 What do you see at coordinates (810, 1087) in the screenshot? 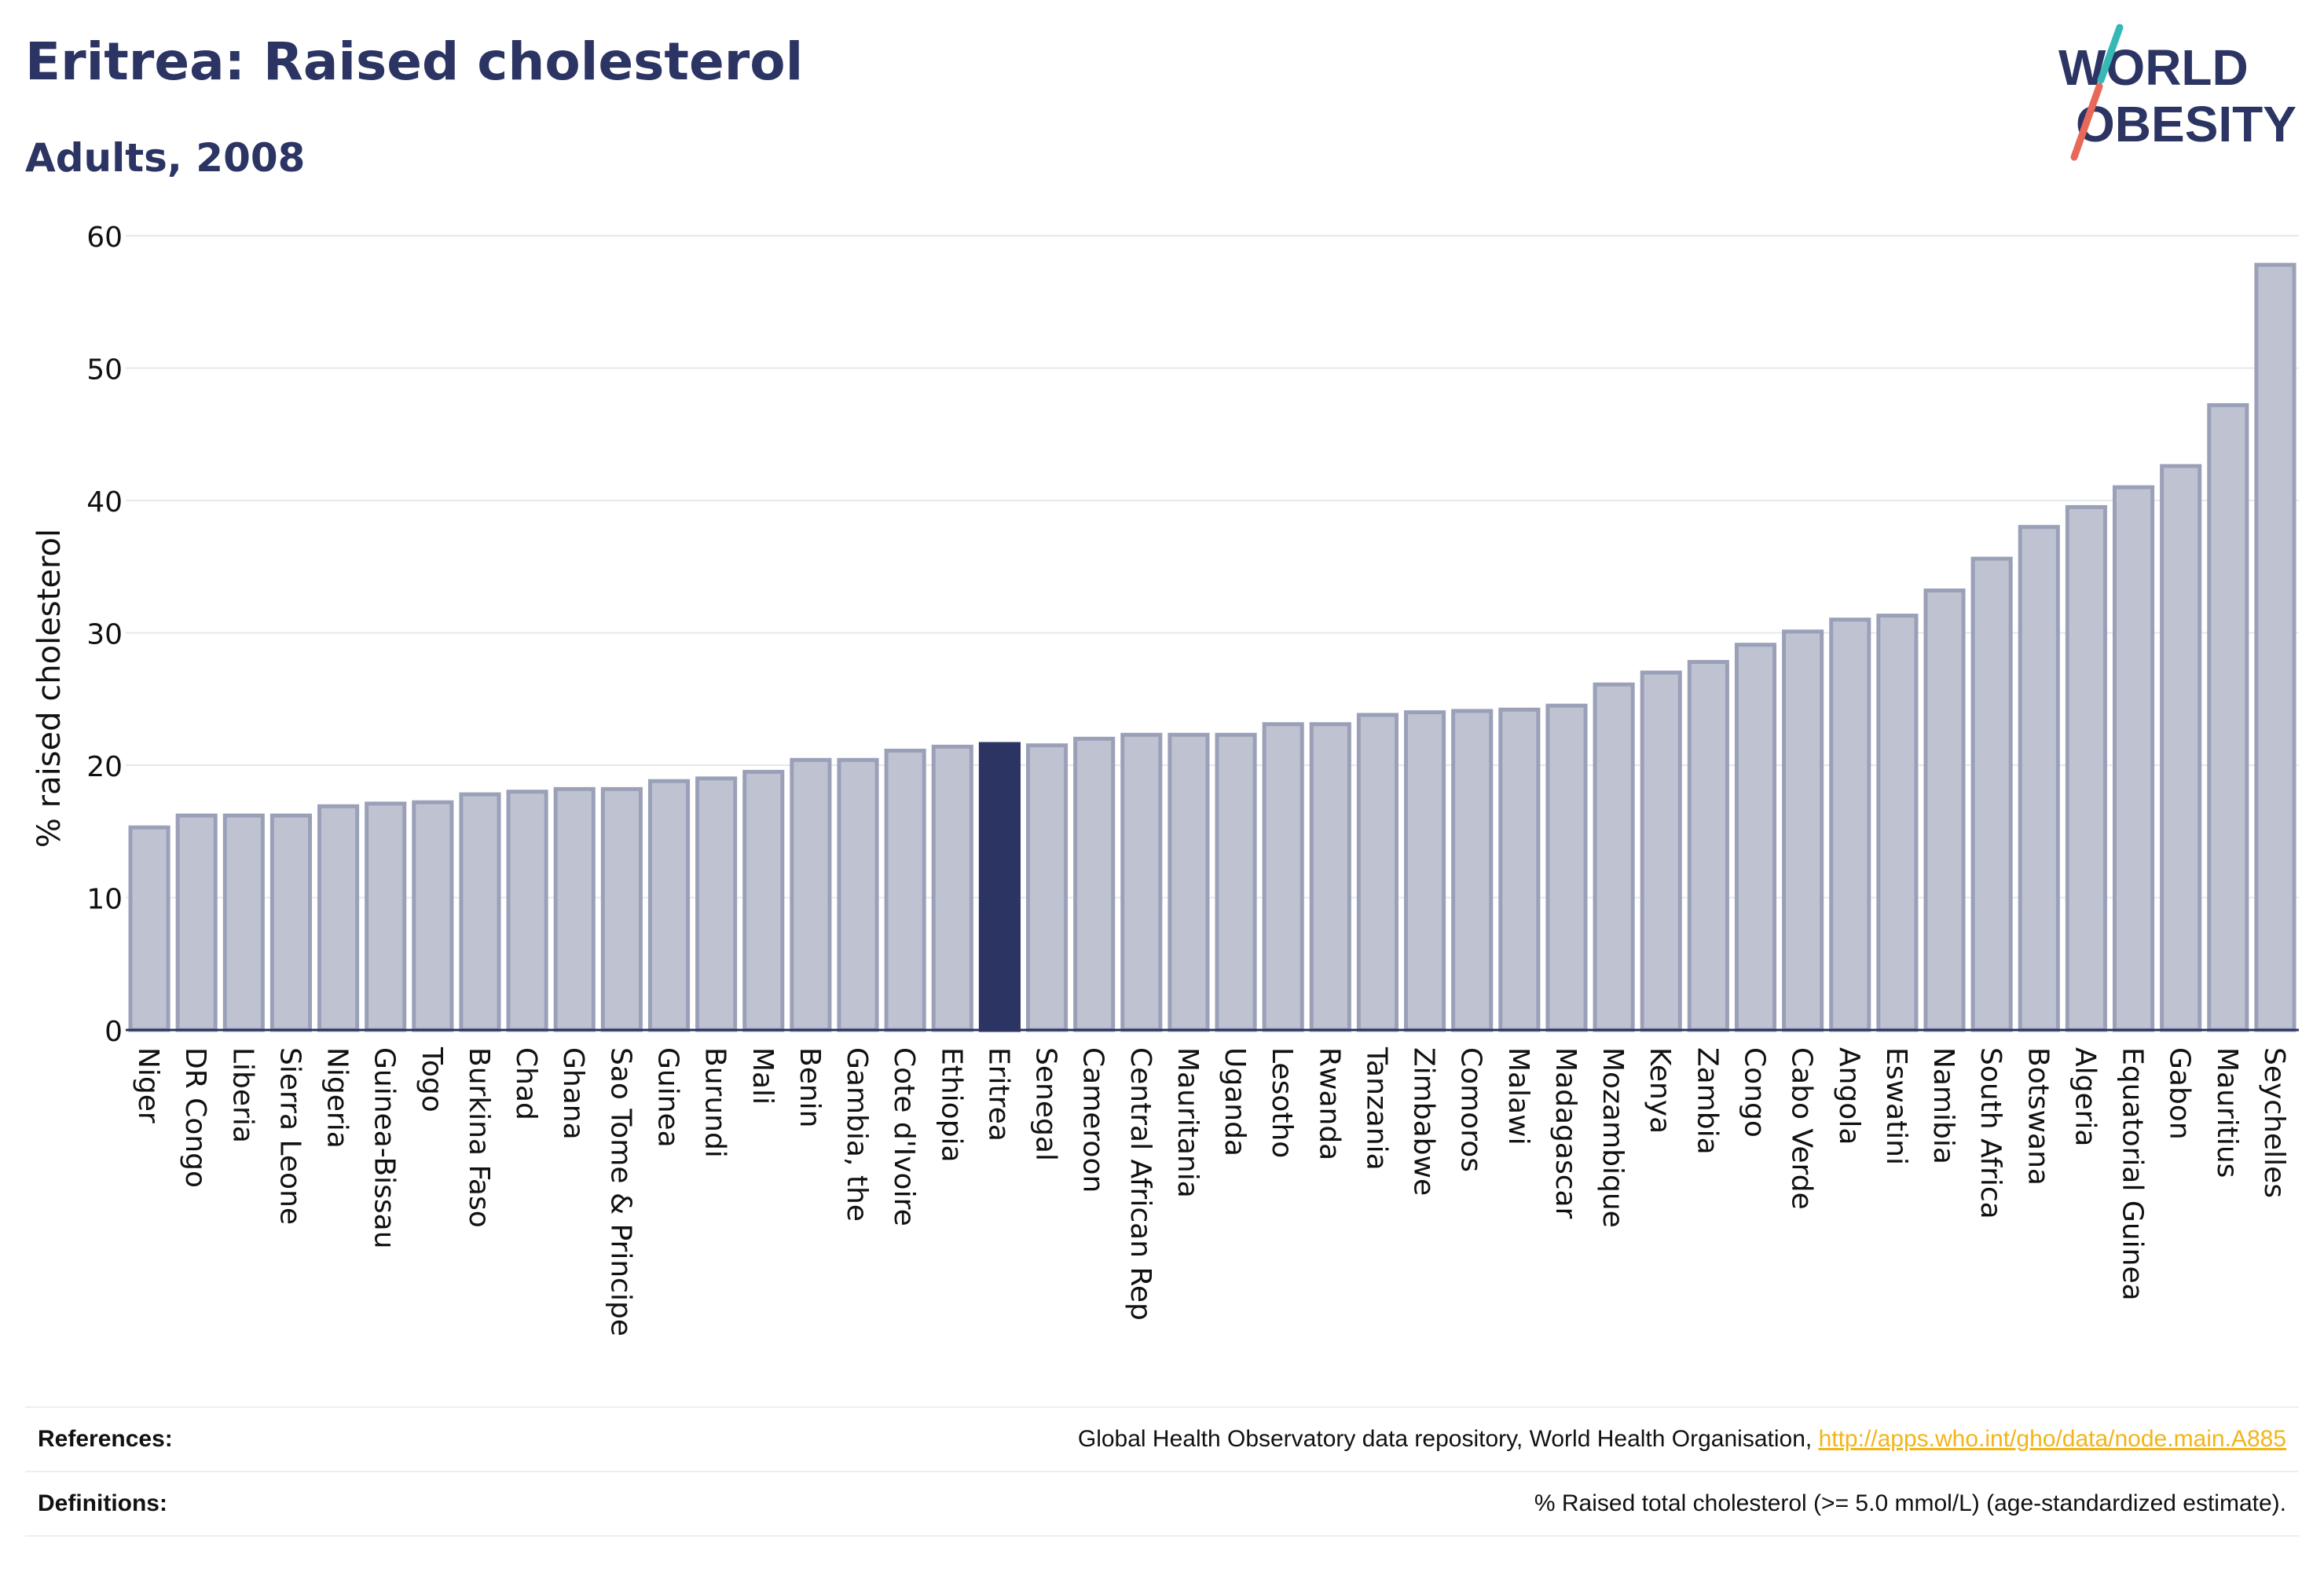
I see `x-tick-label: Benin` at bounding box center [810, 1087].